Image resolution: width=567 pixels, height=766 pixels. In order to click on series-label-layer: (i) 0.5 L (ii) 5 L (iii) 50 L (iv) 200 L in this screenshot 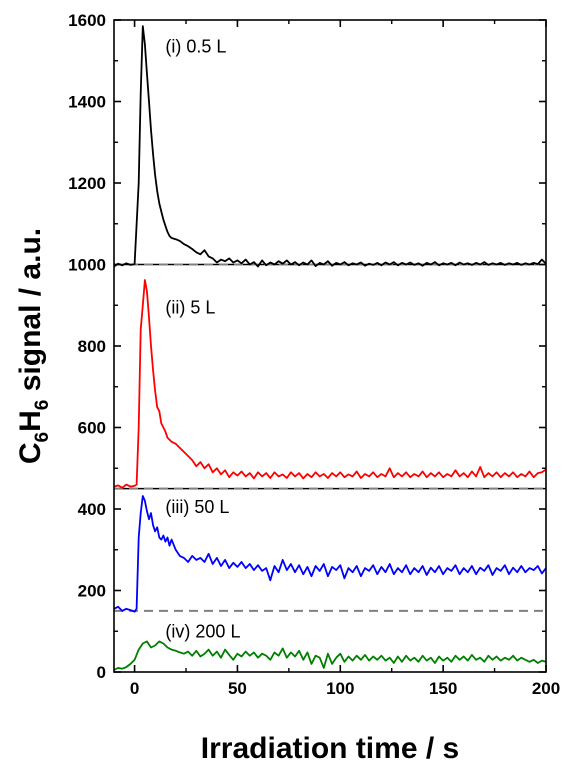, I will do `click(202, 339)`.